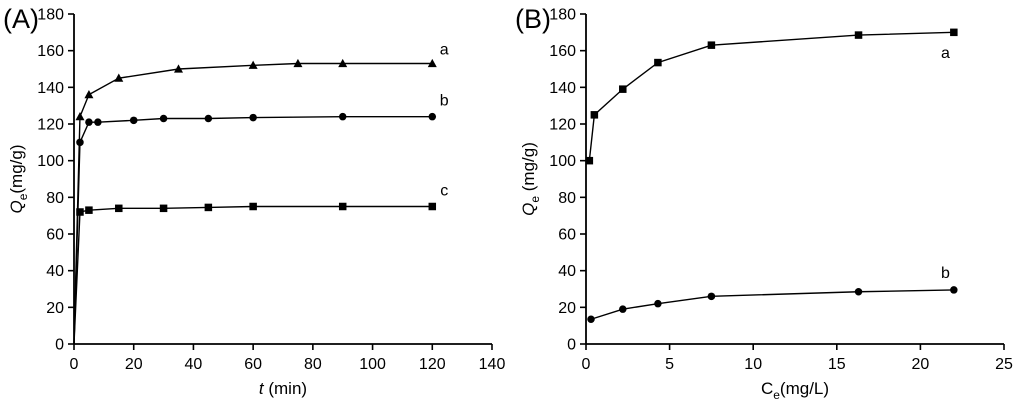  What do you see at coordinates (283, 388) in the screenshot?
I see `x-axis-title: t (min)` at bounding box center [283, 388].